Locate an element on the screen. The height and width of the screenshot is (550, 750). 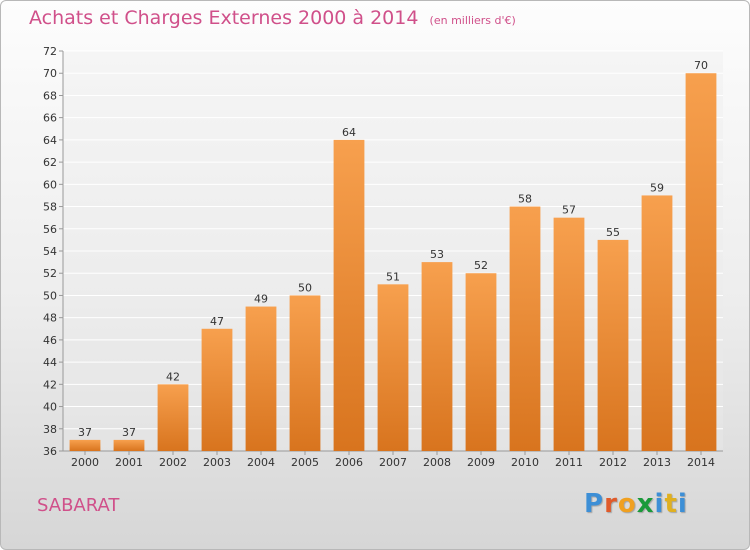
y-tick-label: 48 is located at coordinates (50, 318).